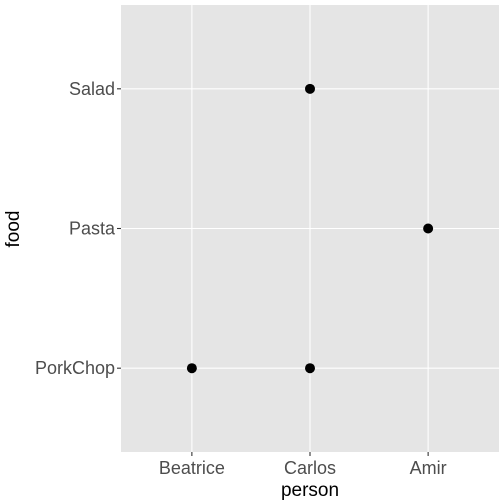 The image size is (504, 504). What do you see at coordinates (75, 368) in the screenshot?
I see `y-tick-label: PorkChop` at bounding box center [75, 368].